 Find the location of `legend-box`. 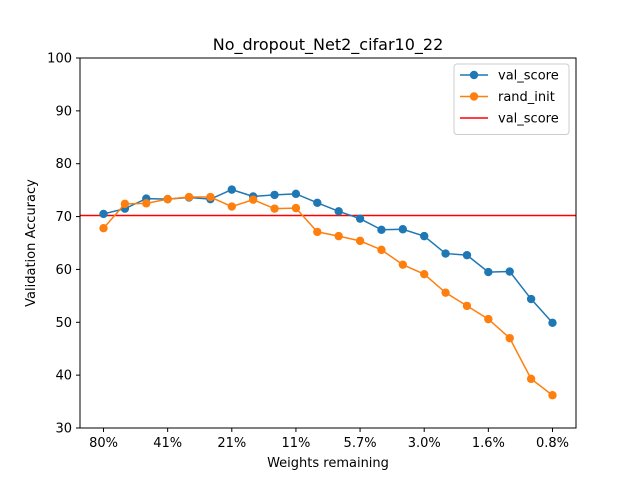

legend-box is located at coordinates (511, 99).